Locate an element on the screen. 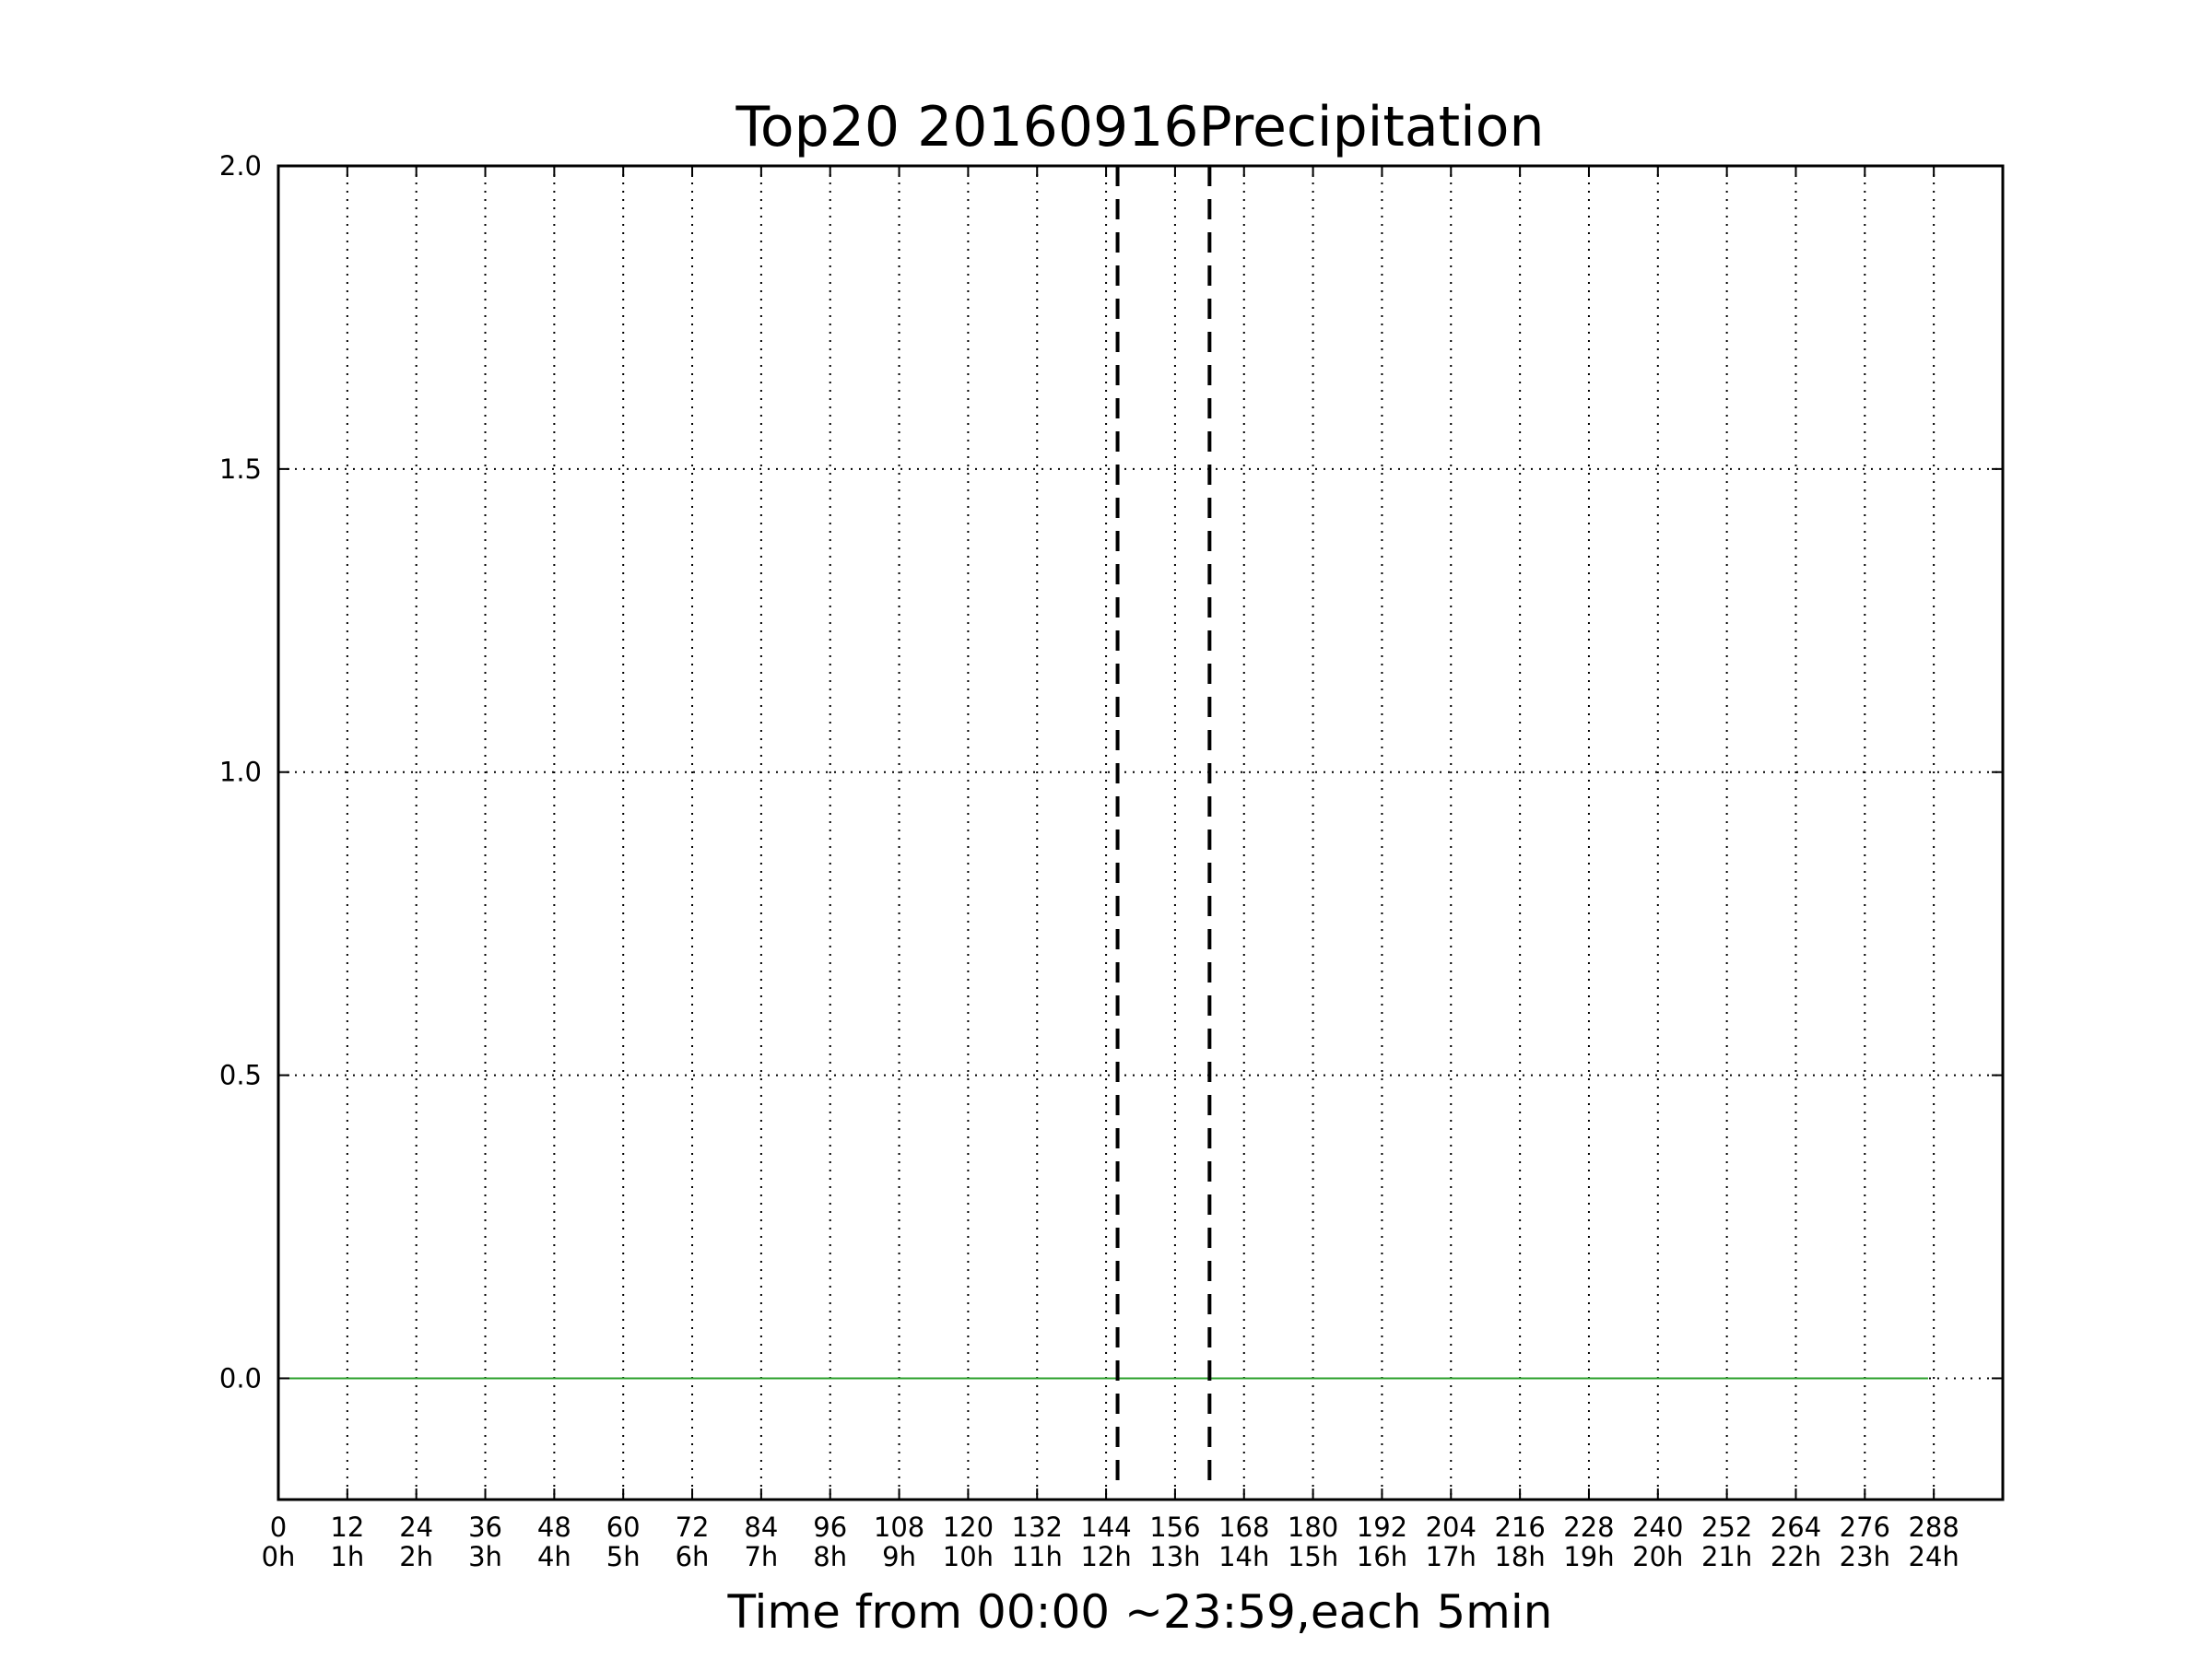  x-tick-label: 192 is located at coordinates (1382, 1527).